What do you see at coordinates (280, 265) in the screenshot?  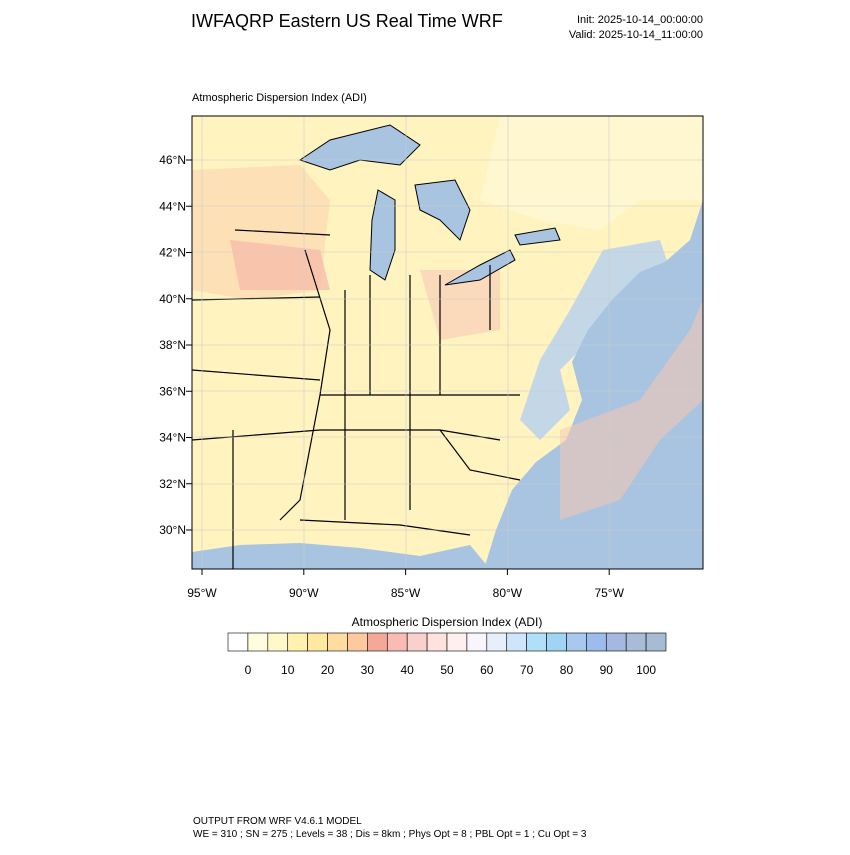 I see `high-index-area` at bounding box center [280, 265].